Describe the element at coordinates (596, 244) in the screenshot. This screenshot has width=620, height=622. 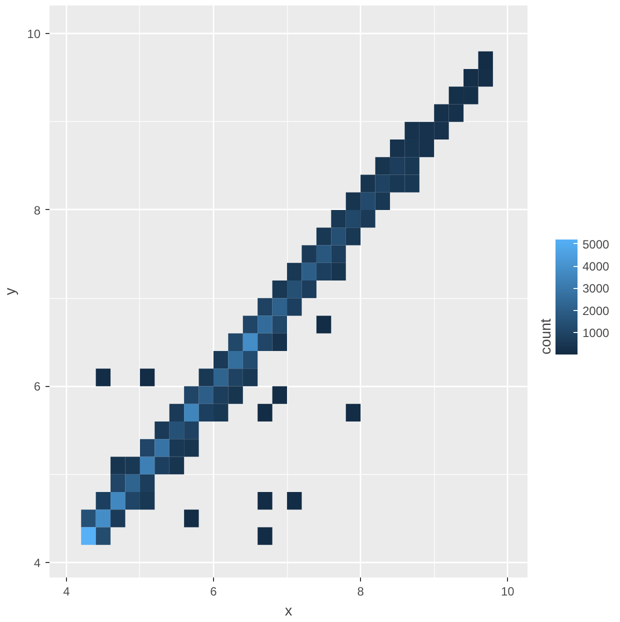
I see `color-bar-label: 5000` at that location.